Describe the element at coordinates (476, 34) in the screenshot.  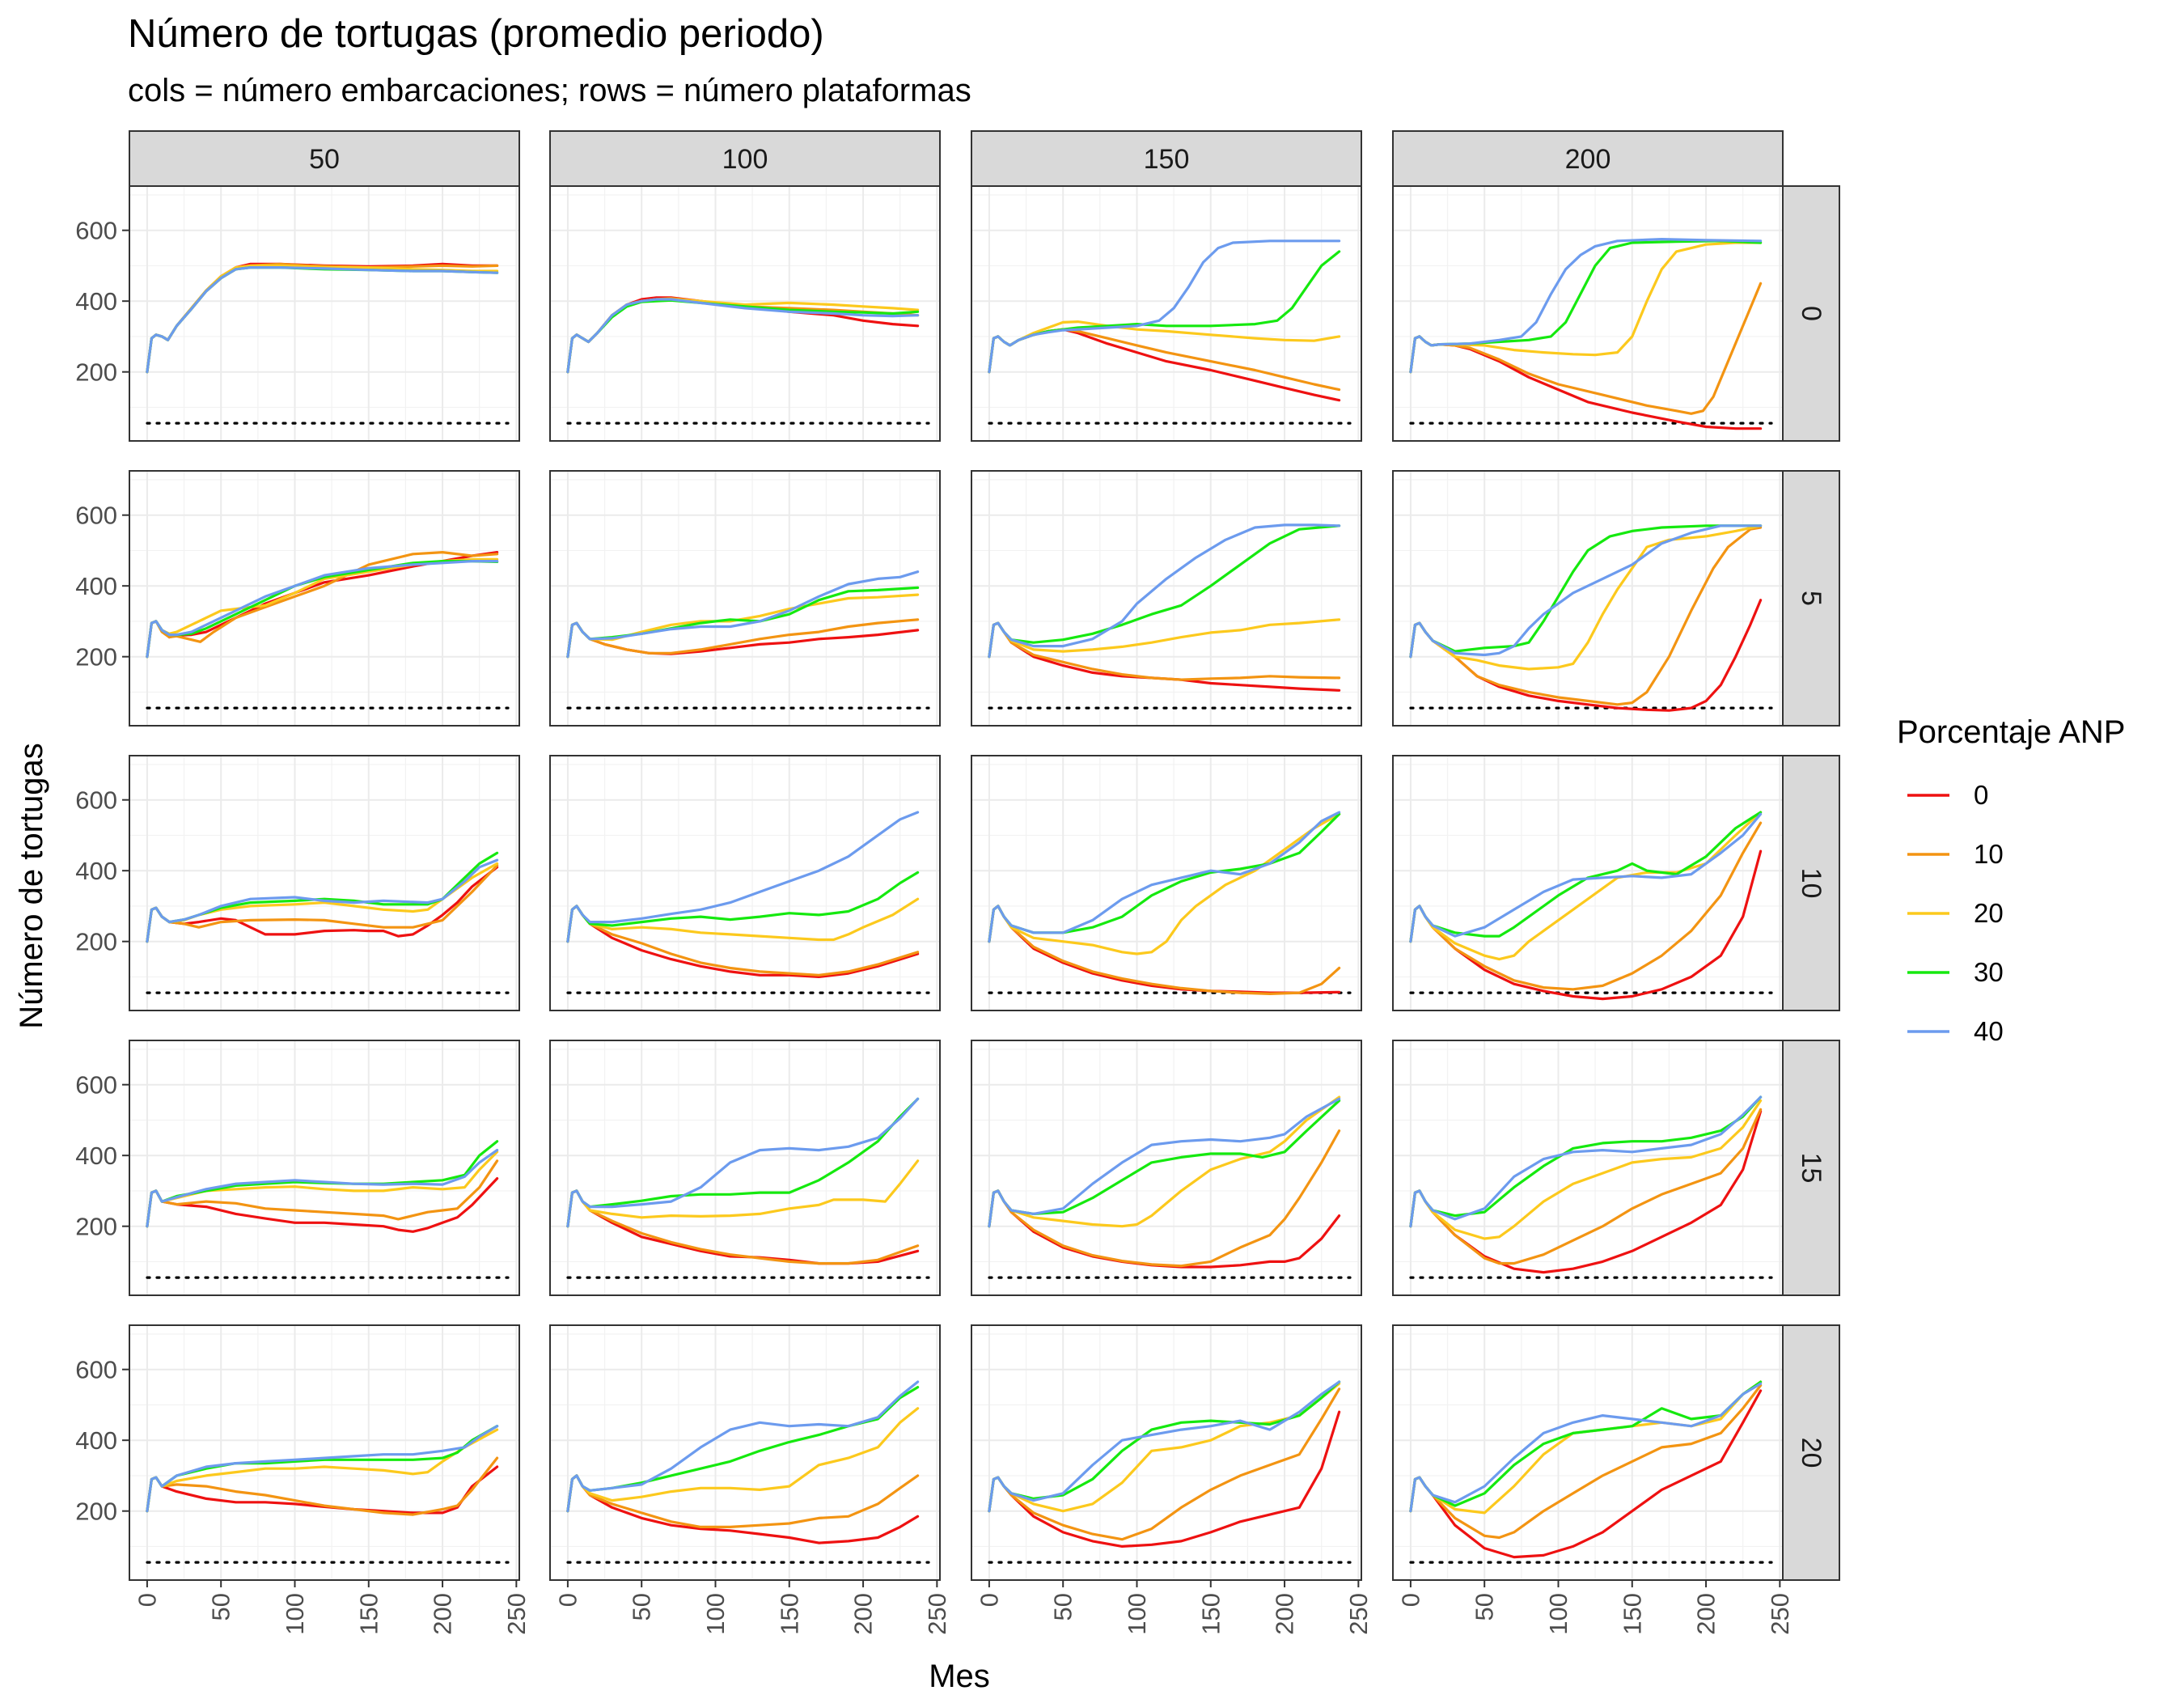
I see `chart-title: Número de tortugas (promedio periodo)` at that location.